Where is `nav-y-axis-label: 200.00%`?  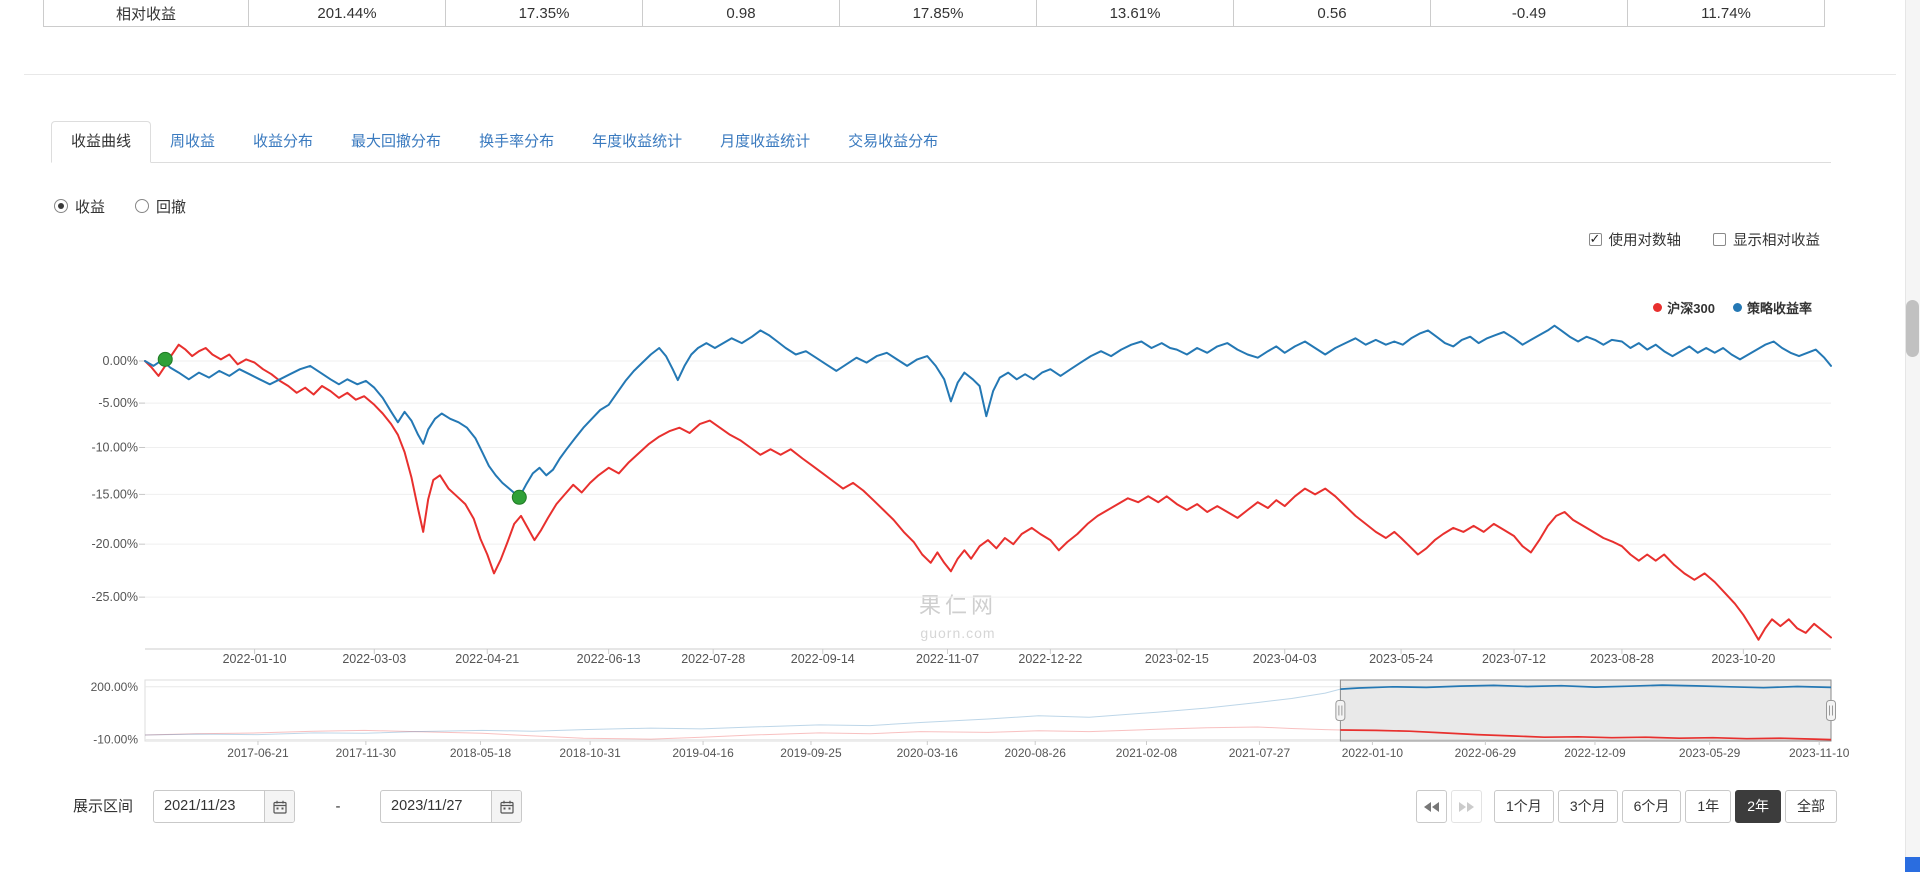
nav-y-axis-label: 200.00% is located at coordinates (115, 687).